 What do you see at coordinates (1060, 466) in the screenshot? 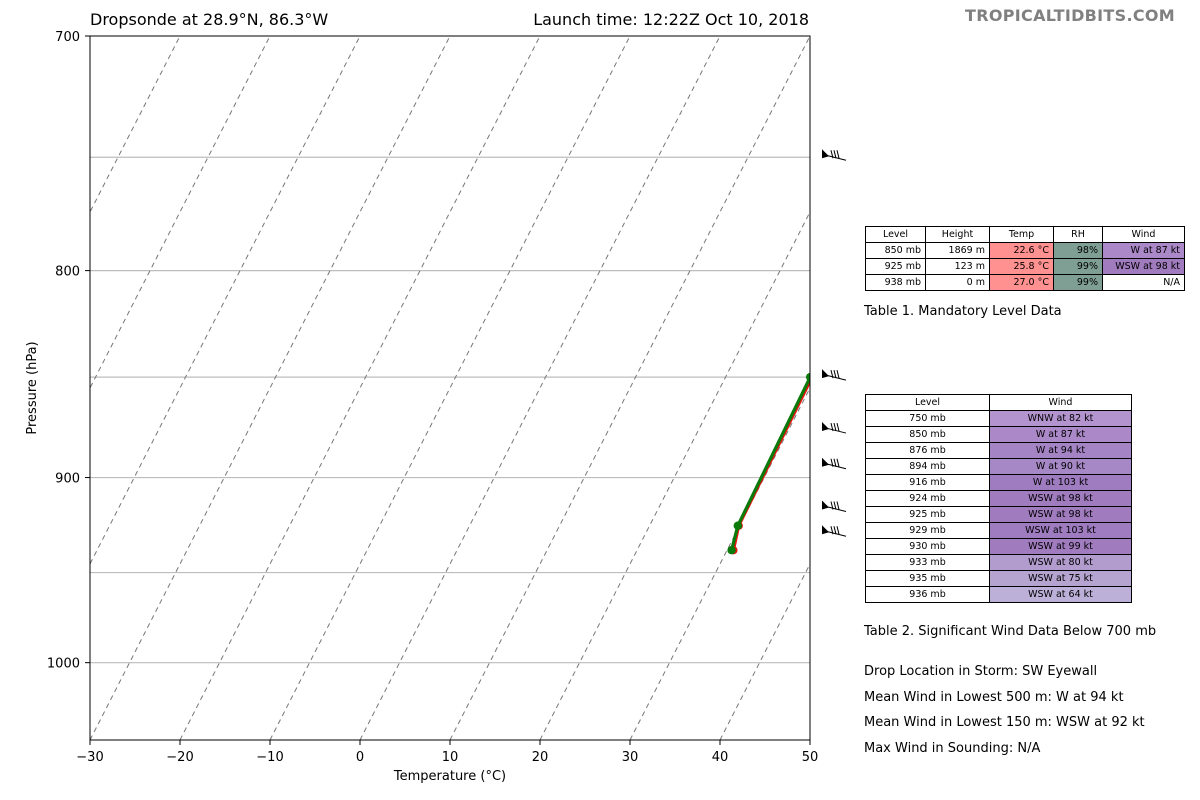
I see `table-cell: W at 90 kt` at bounding box center [1060, 466].